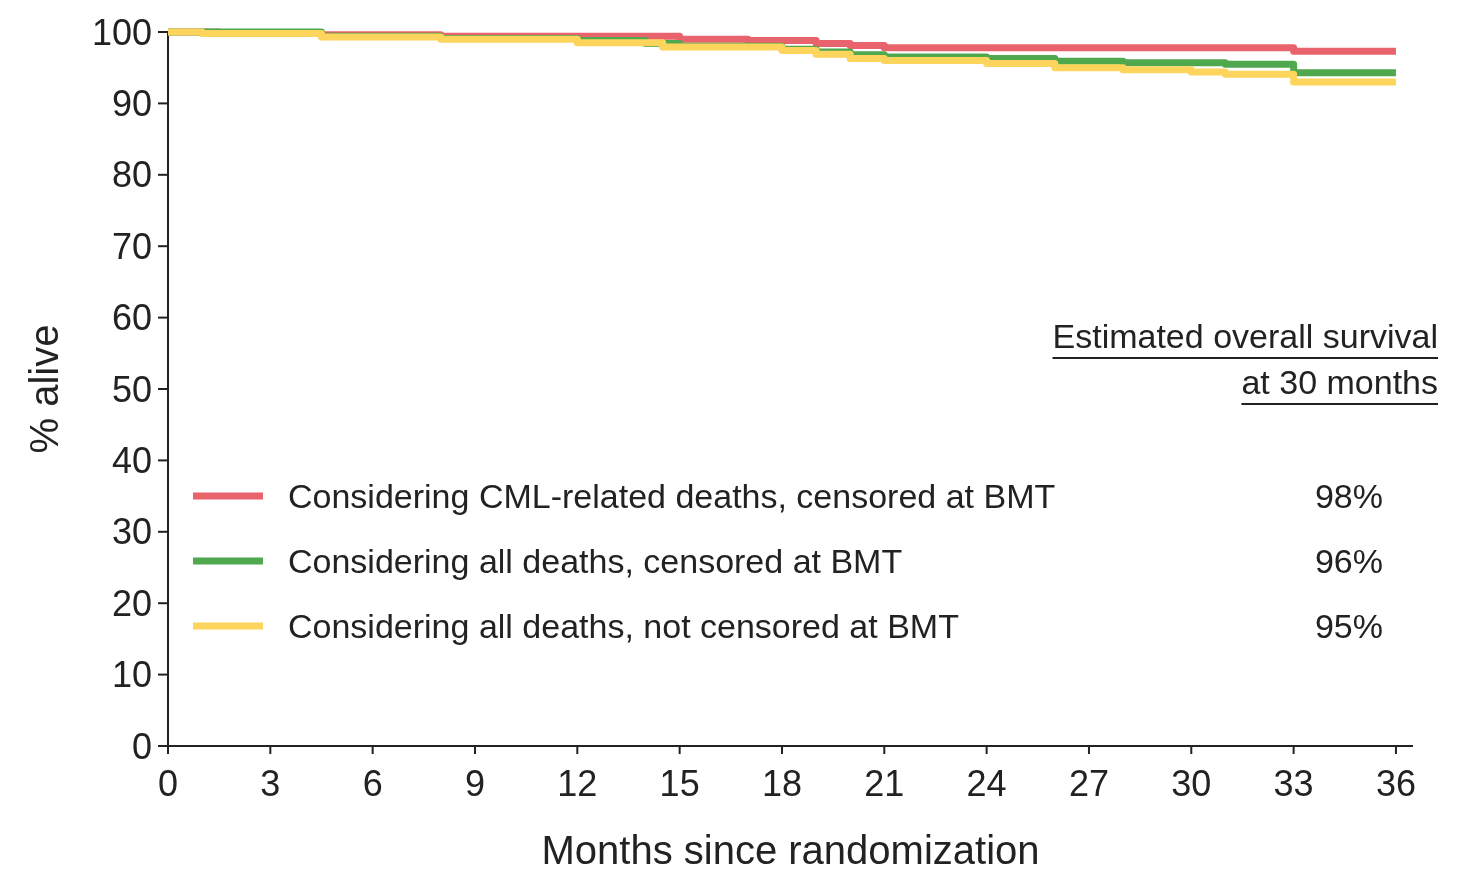  I want to click on y-tick-label: 70, so click(131, 246).